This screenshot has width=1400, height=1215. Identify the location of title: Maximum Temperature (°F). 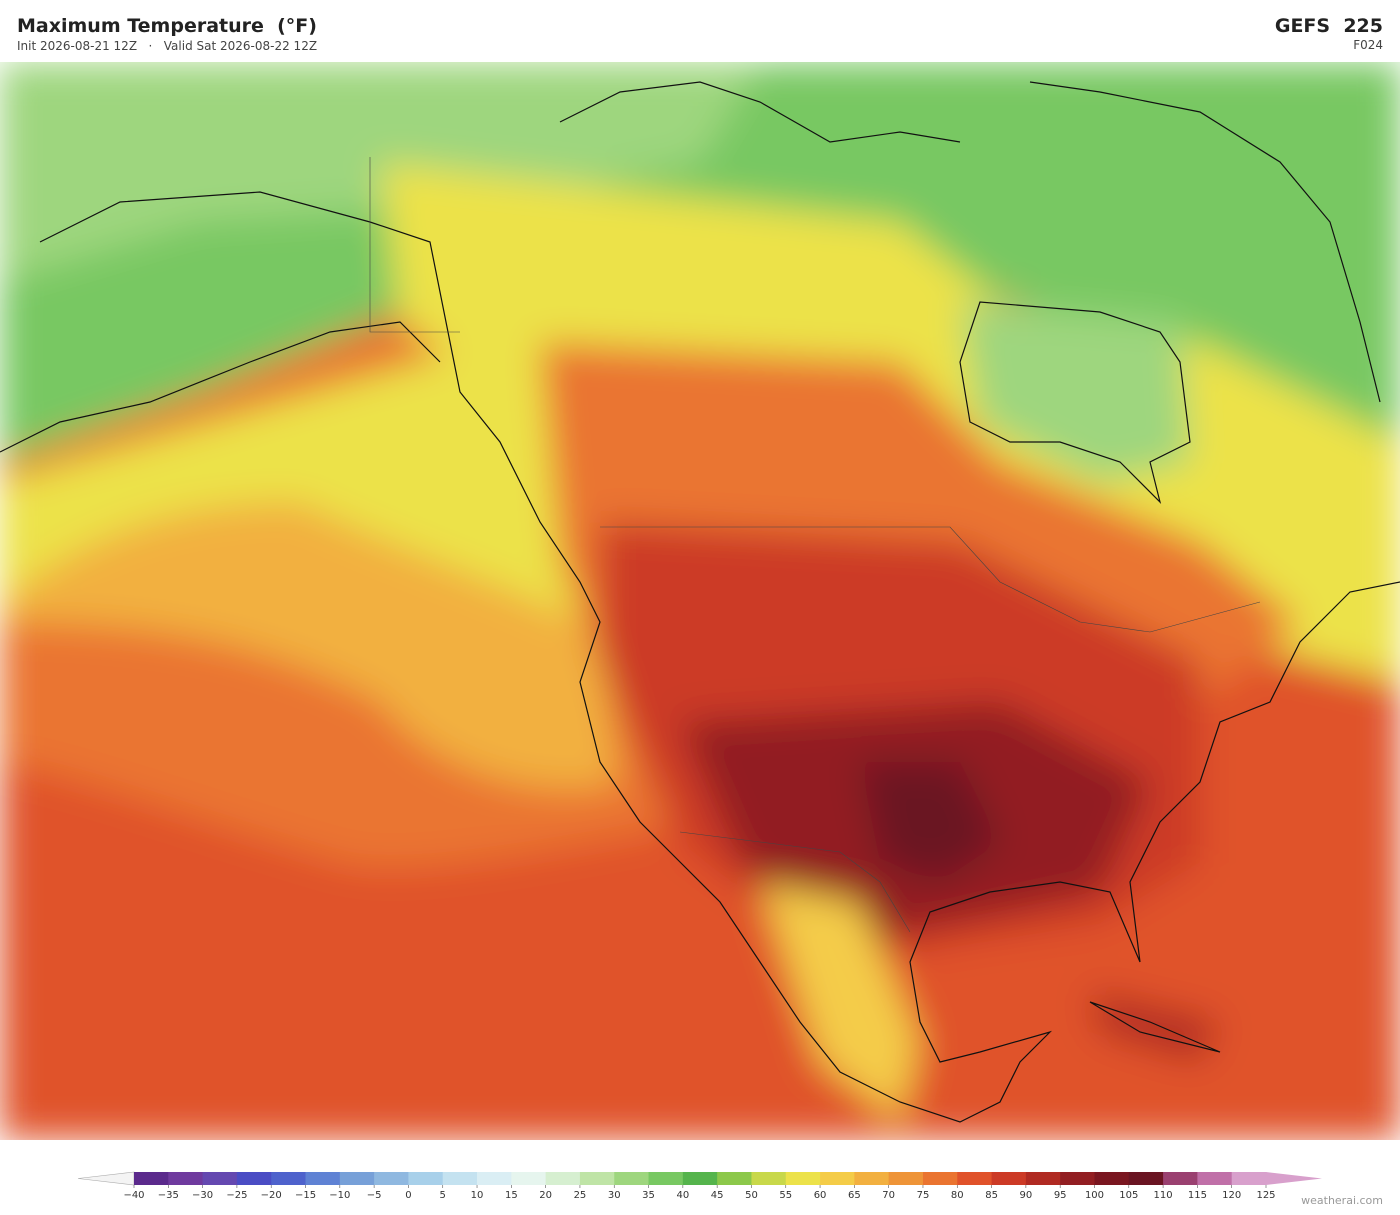
(167, 26).